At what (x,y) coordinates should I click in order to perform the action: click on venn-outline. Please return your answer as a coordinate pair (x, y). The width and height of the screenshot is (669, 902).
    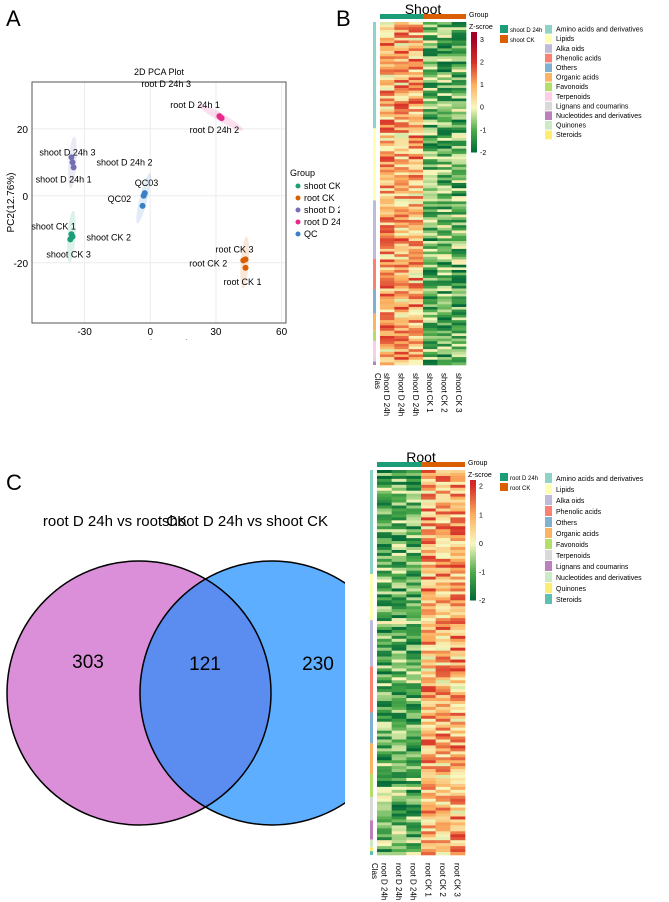
    Looking at the image, I should click on (139, 693).